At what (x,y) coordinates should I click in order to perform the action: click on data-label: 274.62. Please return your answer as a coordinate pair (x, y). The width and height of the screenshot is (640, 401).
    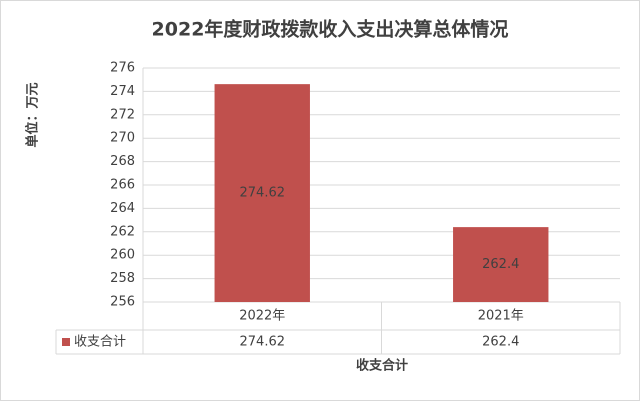
    Looking at the image, I should click on (263, 193).